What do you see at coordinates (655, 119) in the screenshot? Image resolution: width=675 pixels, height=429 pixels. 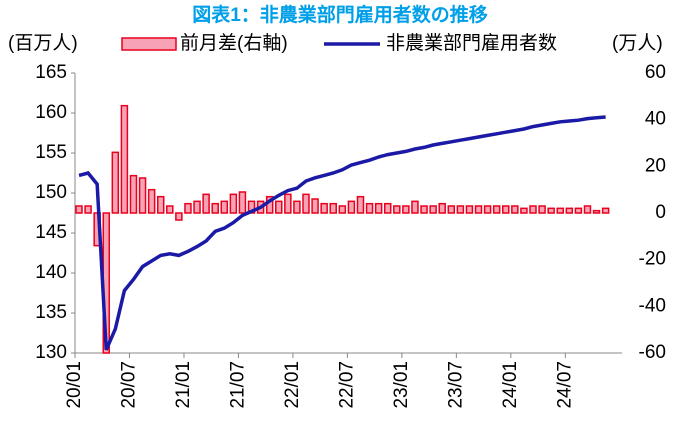 I see `y2-tick-label: 40` at bounding box center [655, 119].